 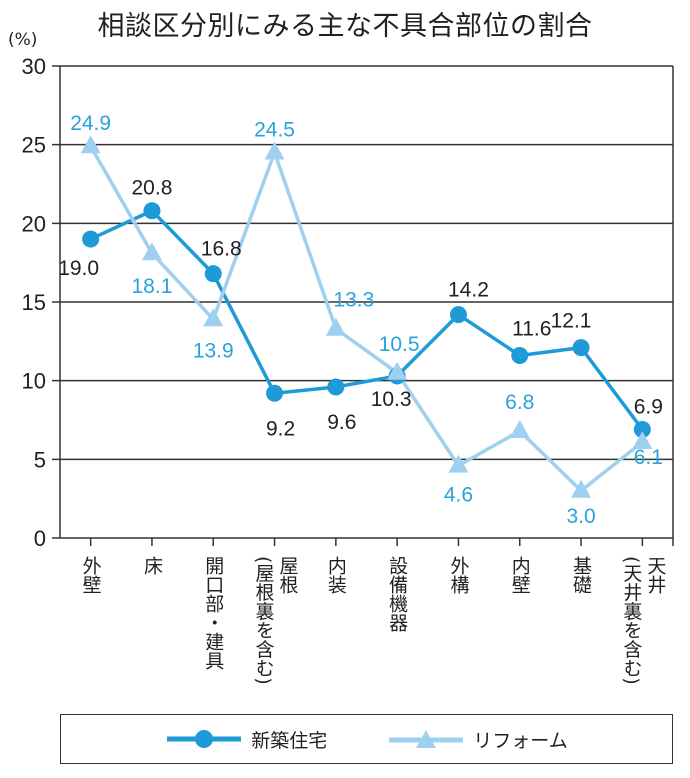 I want to click on y-tick-label: 0, so click(x=40, y=538).